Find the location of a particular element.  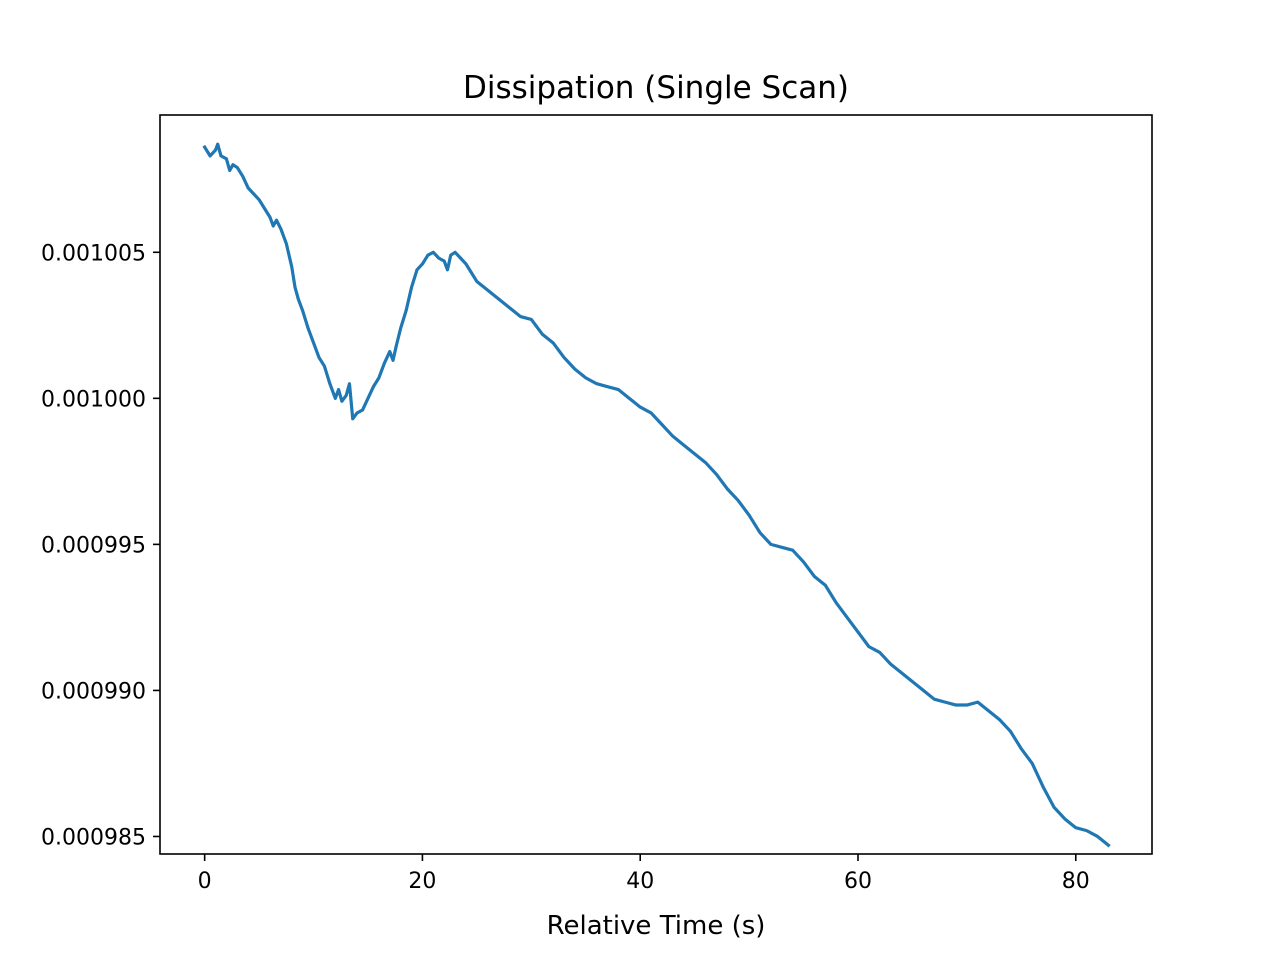

y-tick-label: 0.001000 is located at coordinates (93, 399).